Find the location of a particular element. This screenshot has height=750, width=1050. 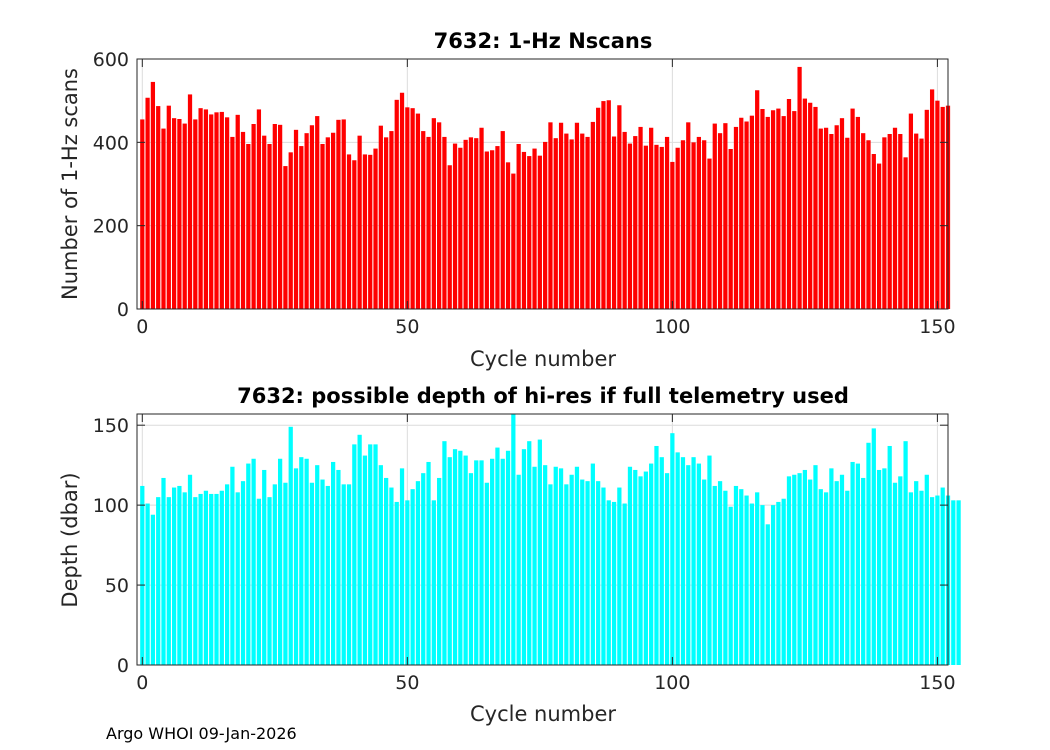

nscans-y-label: Number of 1-Hz scans is located at coordinates (70, 184).